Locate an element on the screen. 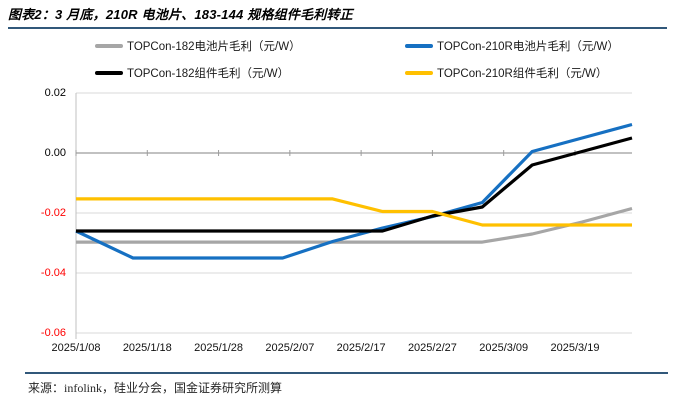 Image resolution: width=673 pixels, height=400 pixels. legend-item: TOPCon-182组件毛利（元/W） is located at coordinates (192, 73).